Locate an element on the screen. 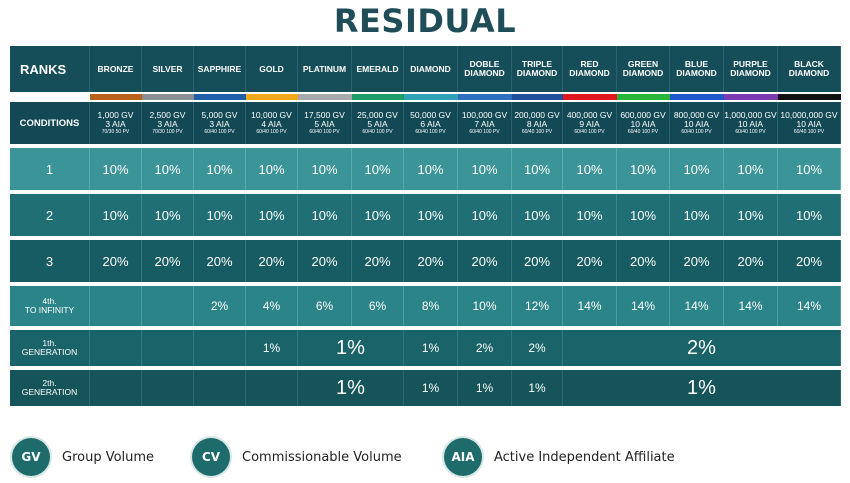 Image resolution: width=850 pixels, height=483 pixels. percentage-cell: 6% is located at coordinates (325, 306).